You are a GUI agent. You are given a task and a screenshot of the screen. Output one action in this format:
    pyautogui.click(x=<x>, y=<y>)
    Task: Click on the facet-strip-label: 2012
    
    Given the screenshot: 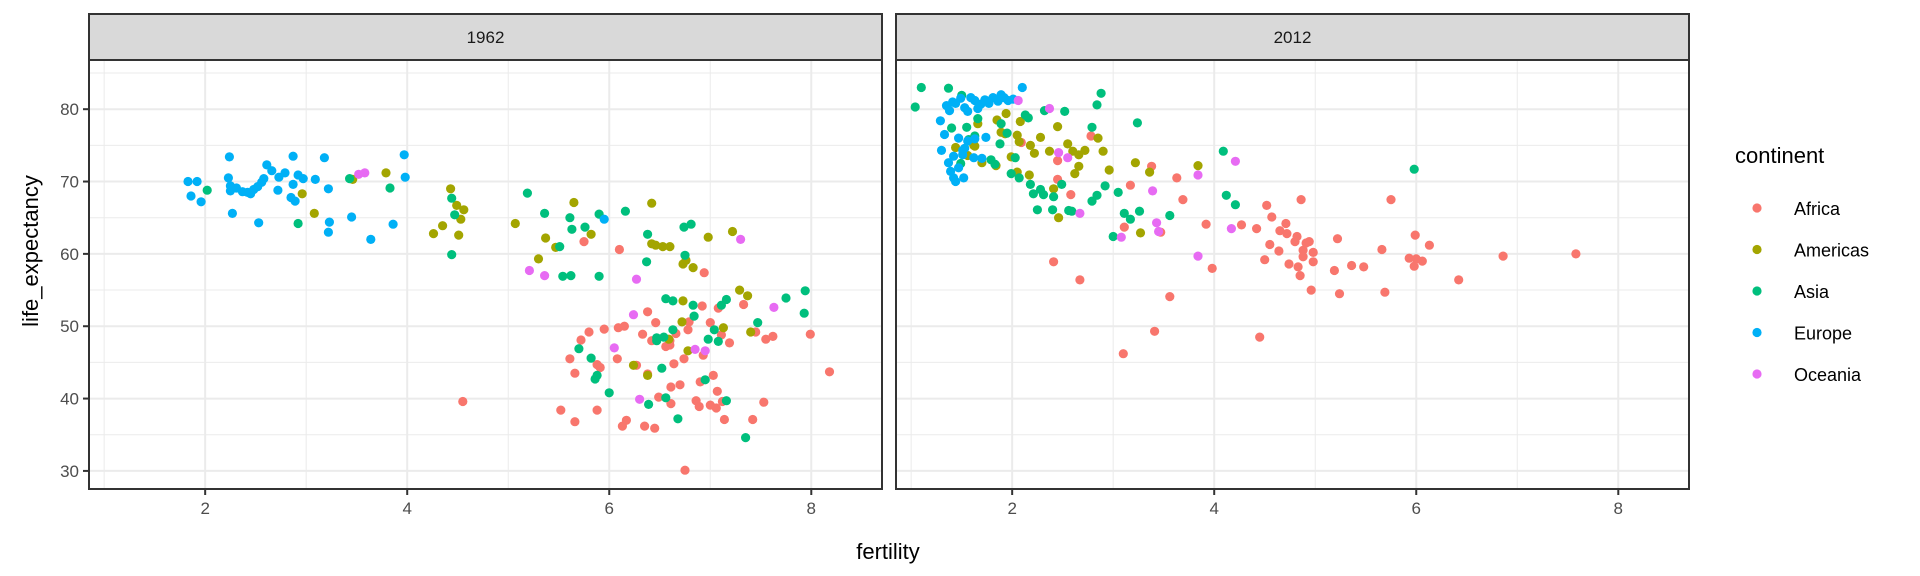 What is the action you would take?
    pyautogui.click(x=1293, y=37)
    